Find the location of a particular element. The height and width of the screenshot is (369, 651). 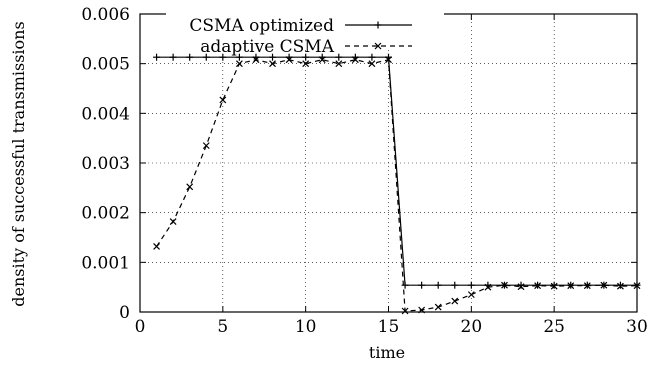

y-axis-label: density of successful transmissions is located at coordinates (18, 163).